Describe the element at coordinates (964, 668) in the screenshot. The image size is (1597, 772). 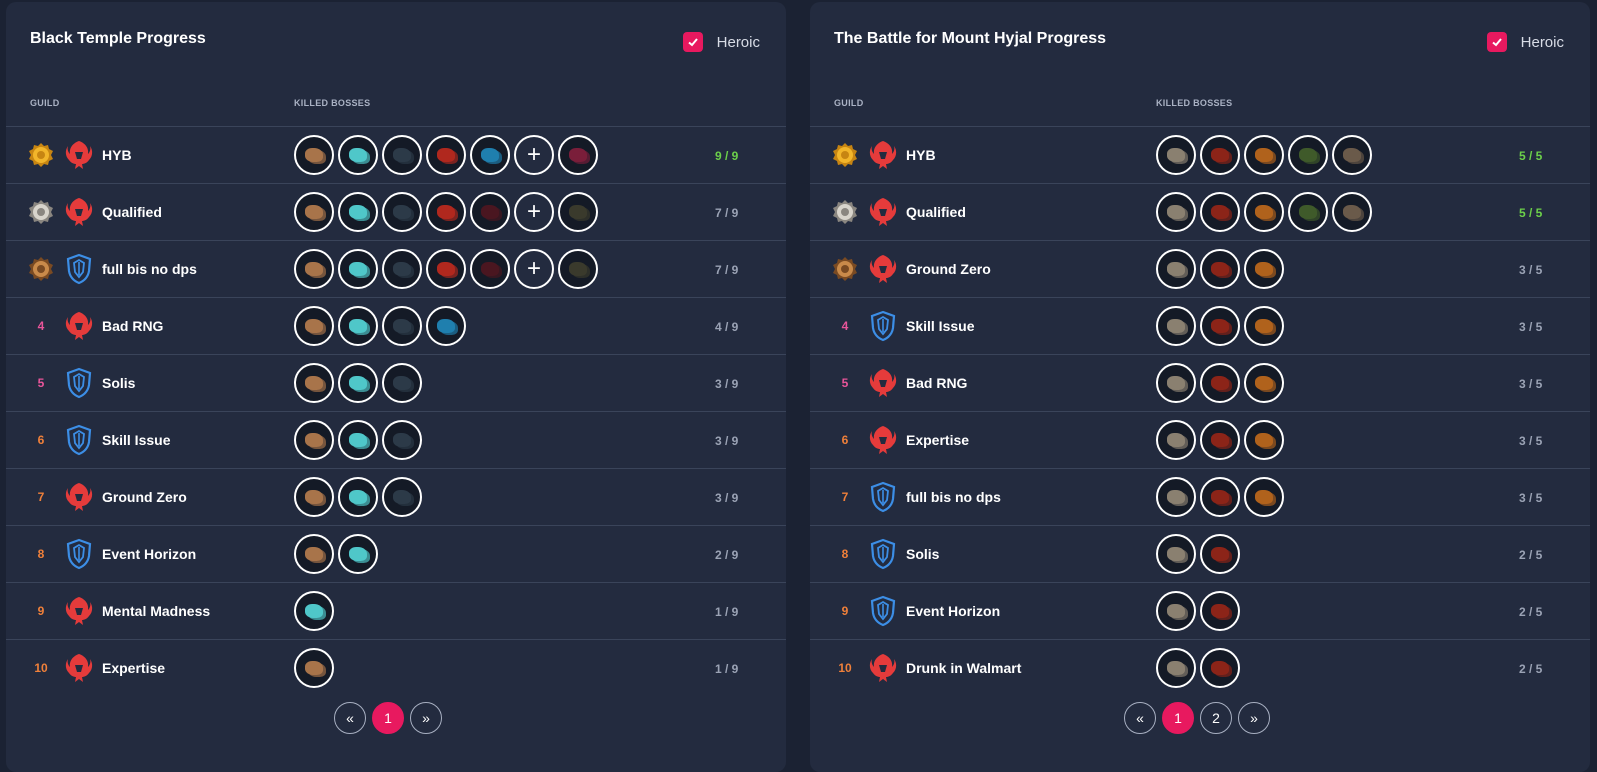
I see `guild-name: Drunk in Walmart` at that location.